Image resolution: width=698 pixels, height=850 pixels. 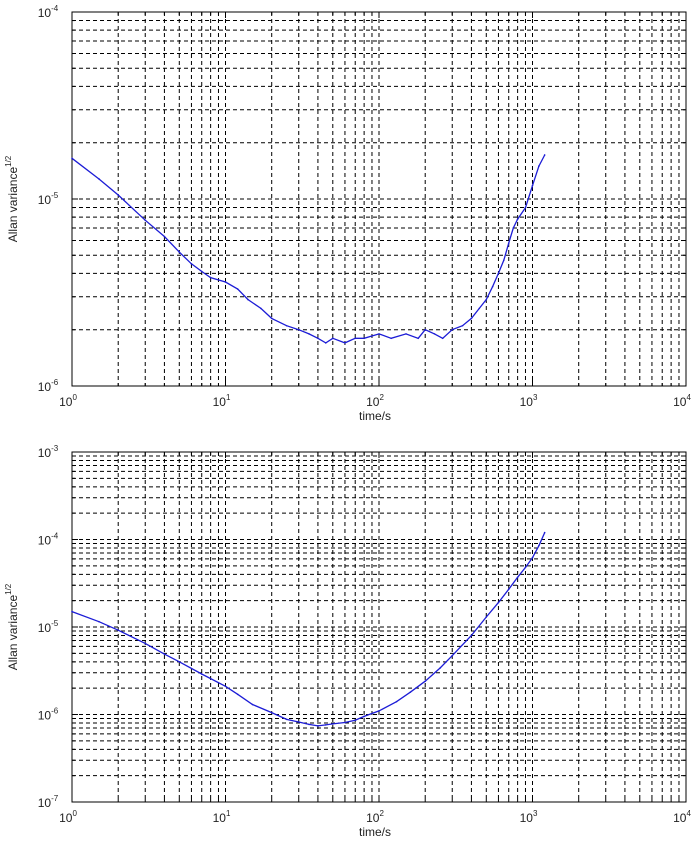 I want to click on x-tick-label: 10², so click(x=375, y=817).